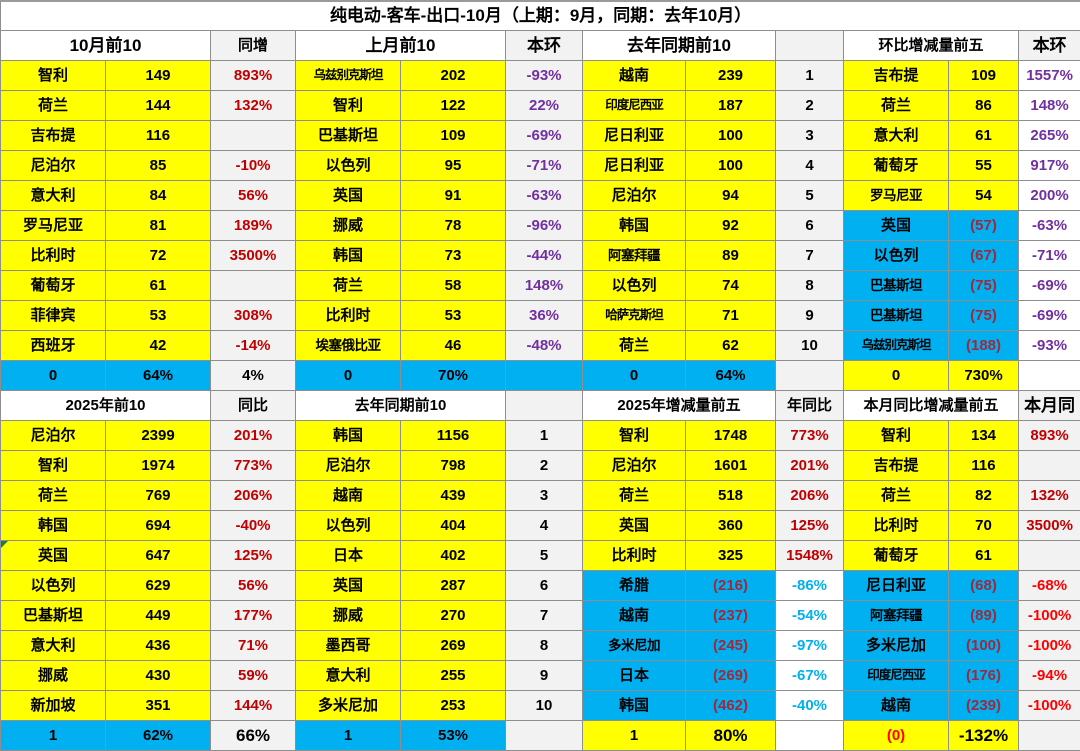  What do you see at coordinates (731, 76) in the screenshot?
I see `cell-value: 239` at bounding box center [731, 76].